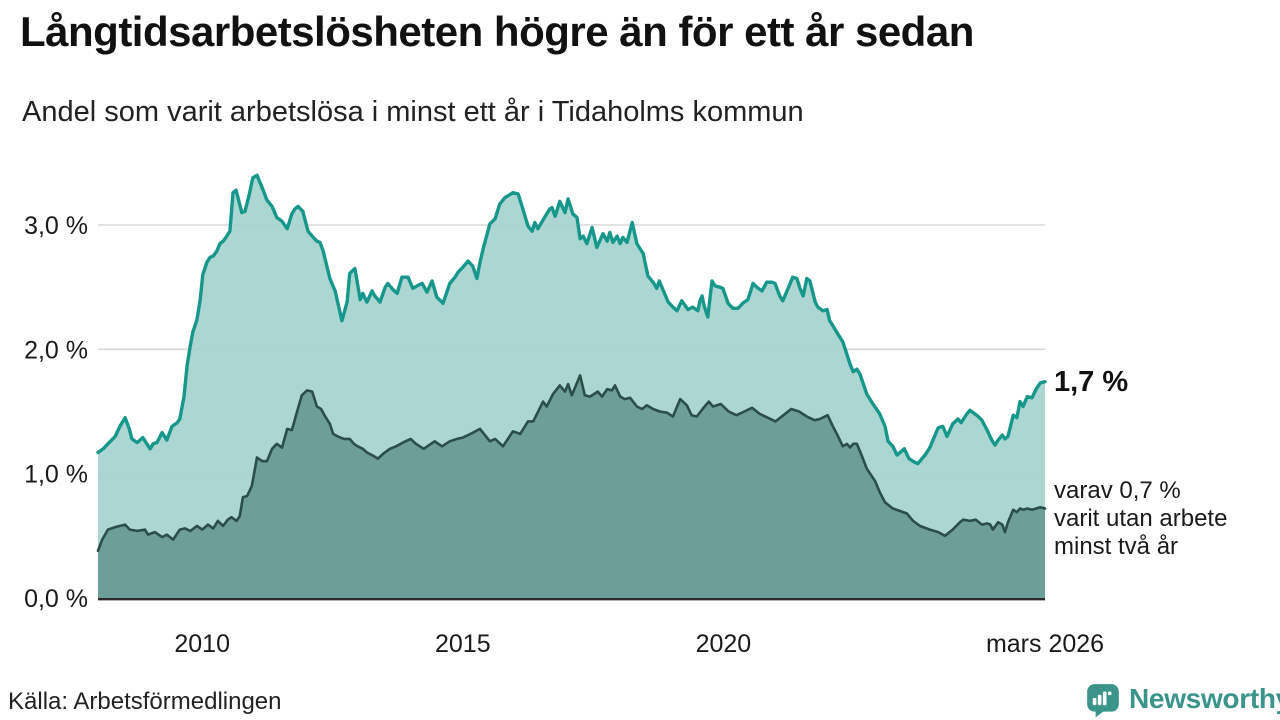  What do you see at coordinates (56, 350) in the screenshot?
I see `y-tick-label: 2,0 %` at bounding box center [56, 350].